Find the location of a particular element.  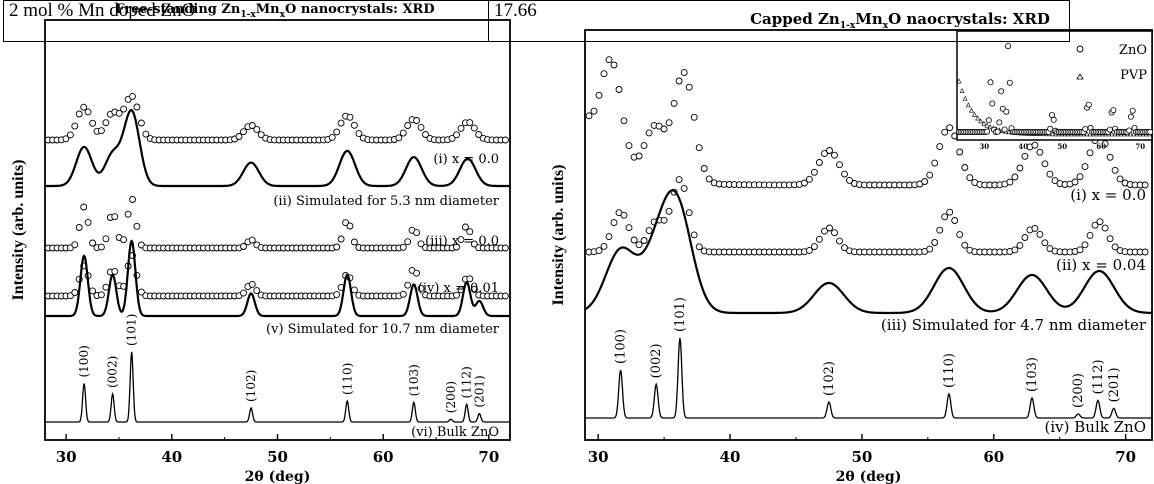

overlay-cell-value: 17.66 is located at coordinates (779, 21).